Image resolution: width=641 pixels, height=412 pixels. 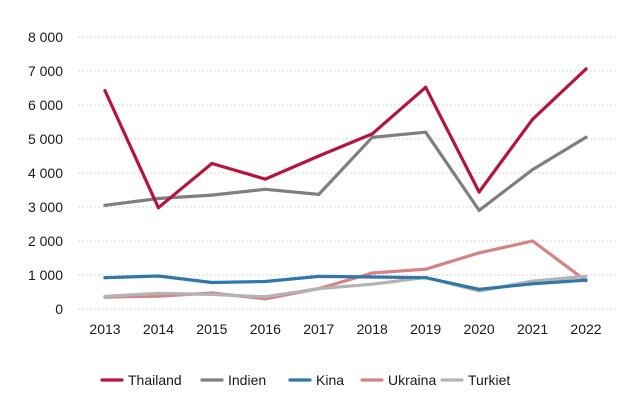 I want to click on y-tick-label: 0, so click(x=59, y=309).